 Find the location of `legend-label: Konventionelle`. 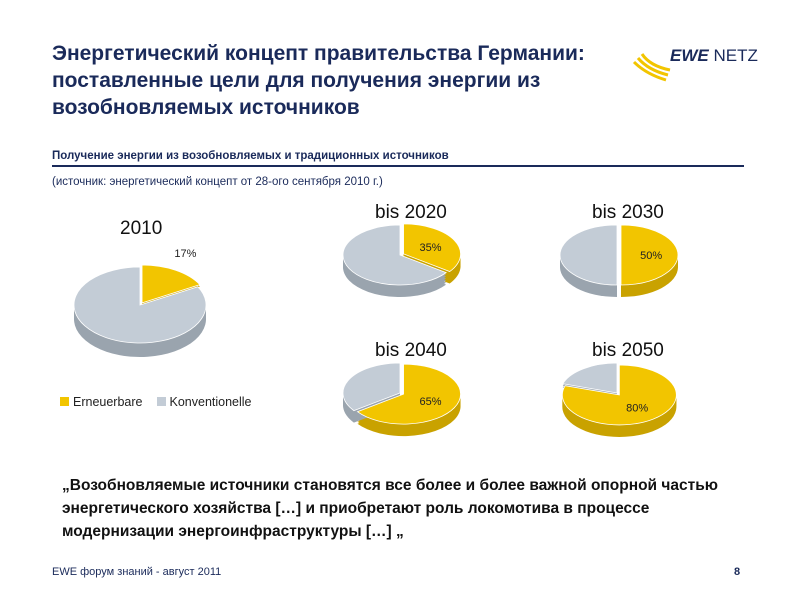

legend-label: Konventionelle is located at coordinates (210, 402).